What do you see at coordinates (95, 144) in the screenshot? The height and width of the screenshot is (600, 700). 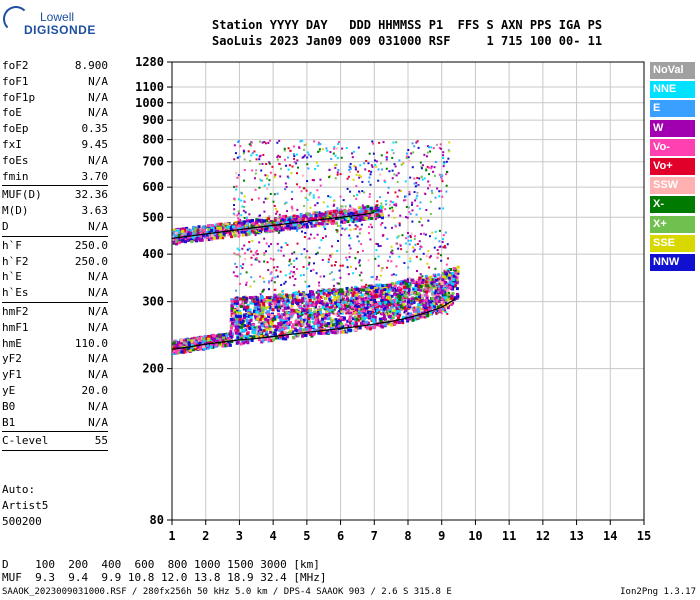 I see `param-value: 9.45` at bounding box center [95, 144].